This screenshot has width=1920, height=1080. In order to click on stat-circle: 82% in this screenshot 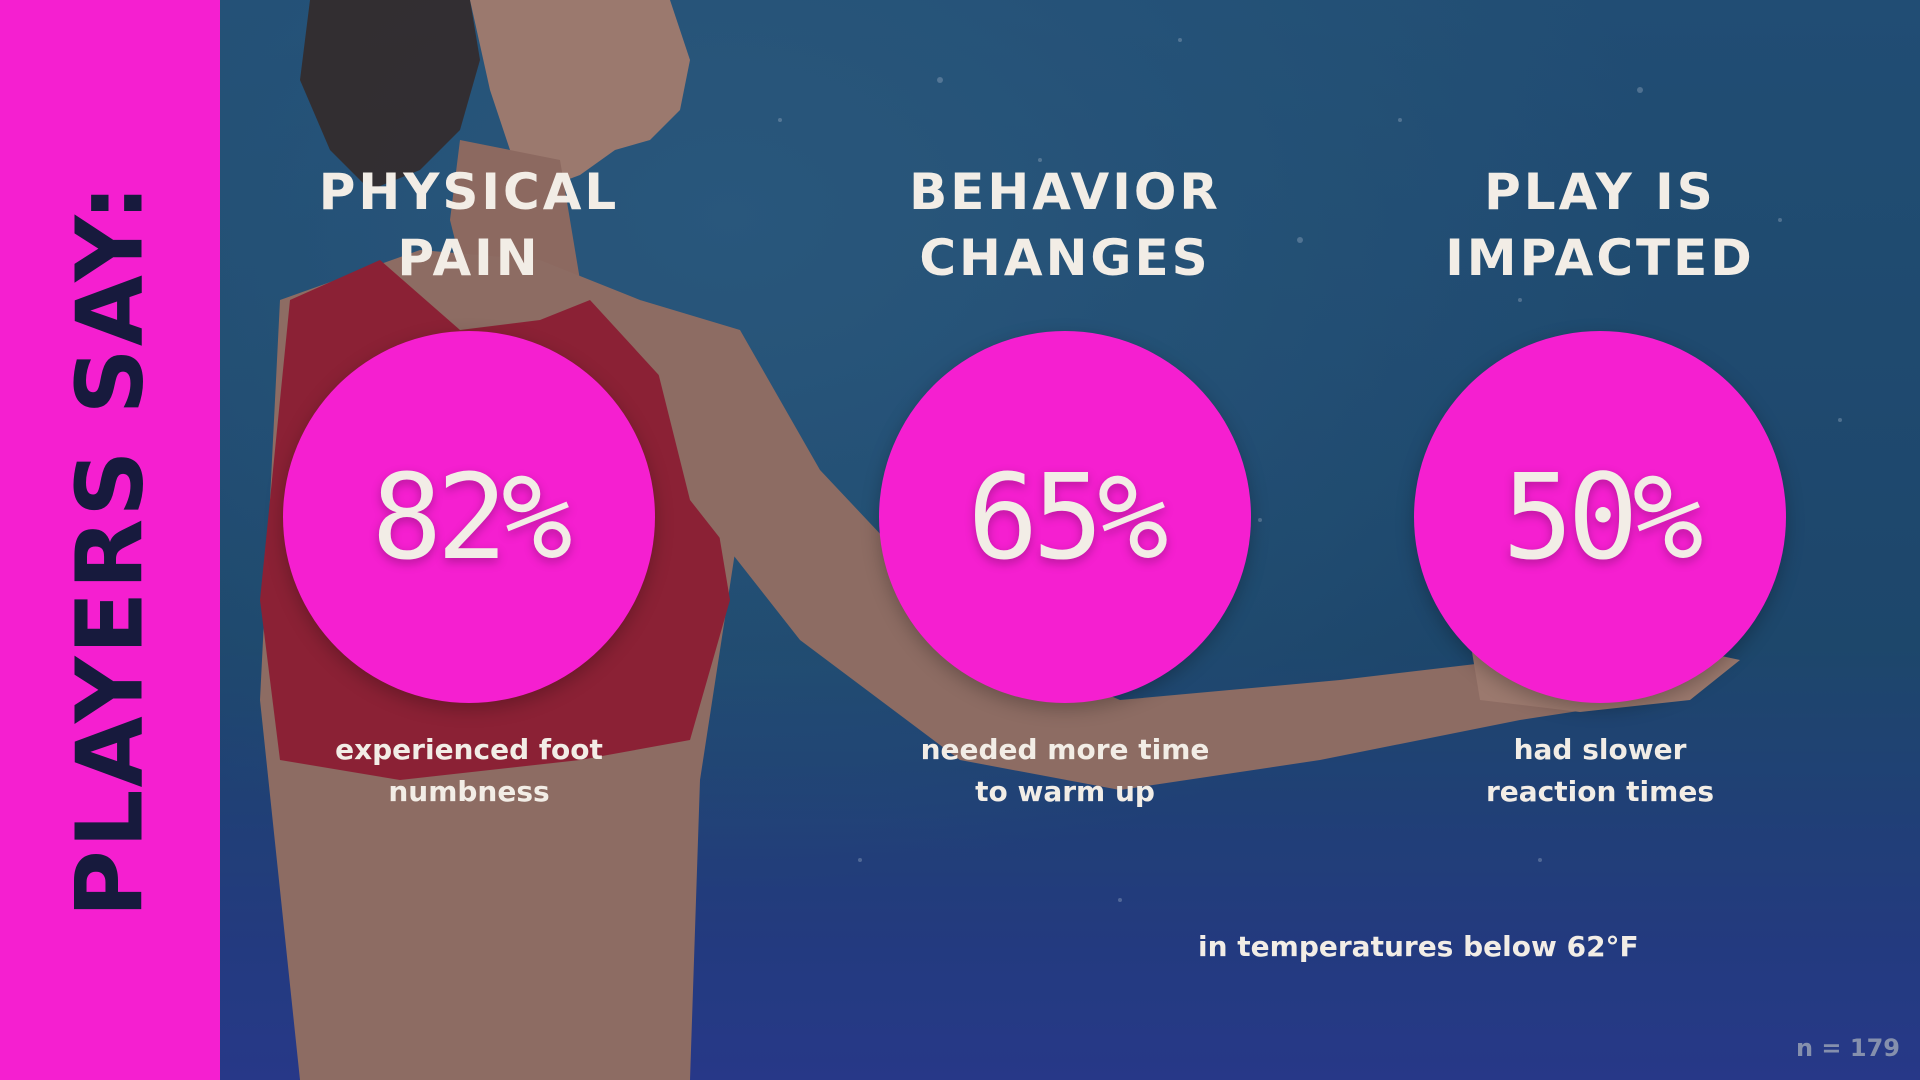, I will do `click(469, 517)`.